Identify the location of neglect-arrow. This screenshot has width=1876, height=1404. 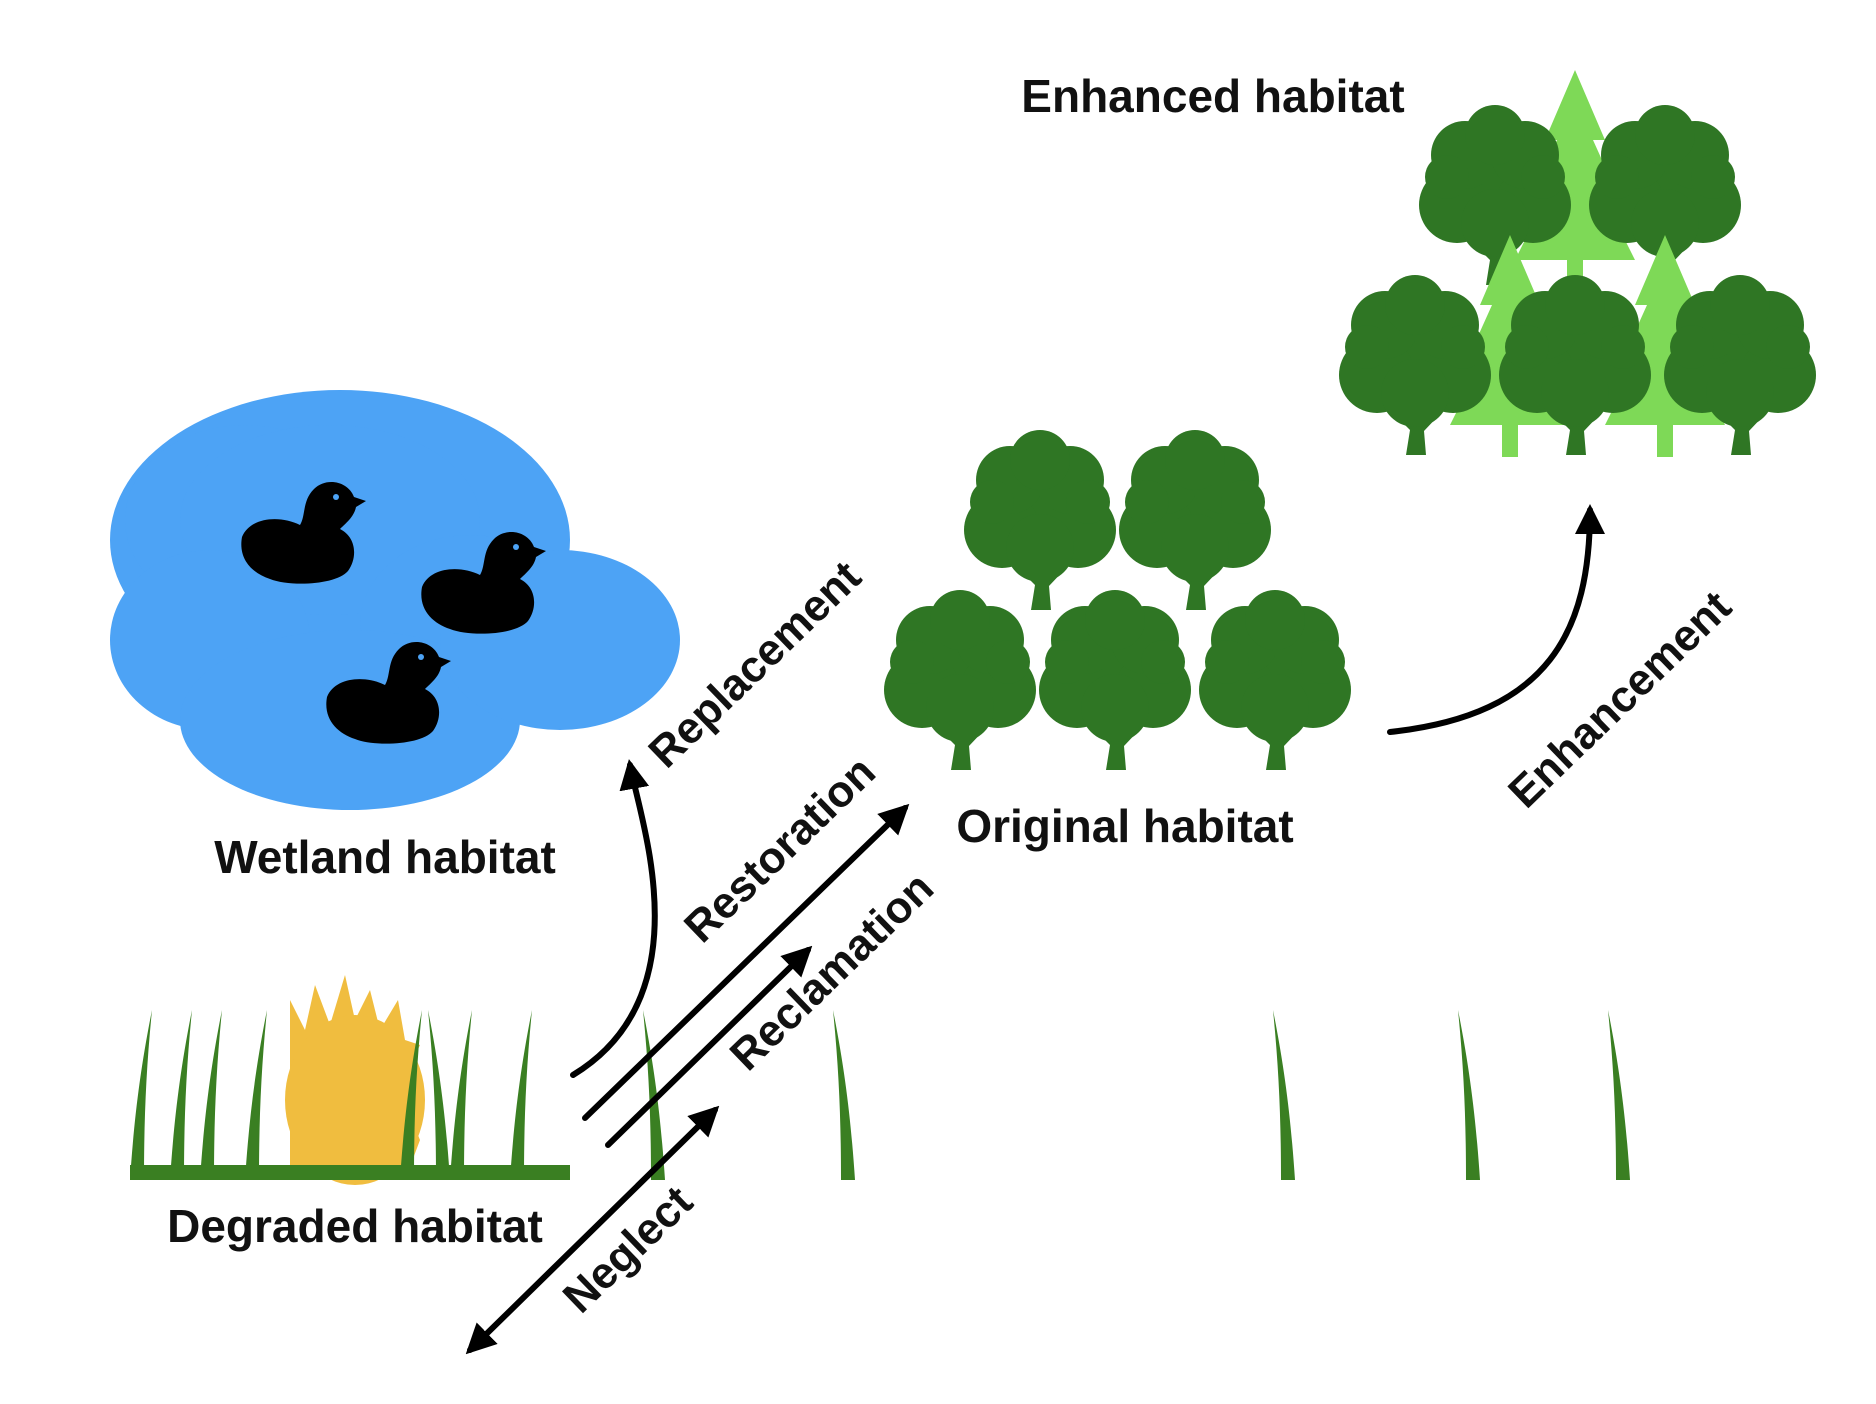
(592, 1230).